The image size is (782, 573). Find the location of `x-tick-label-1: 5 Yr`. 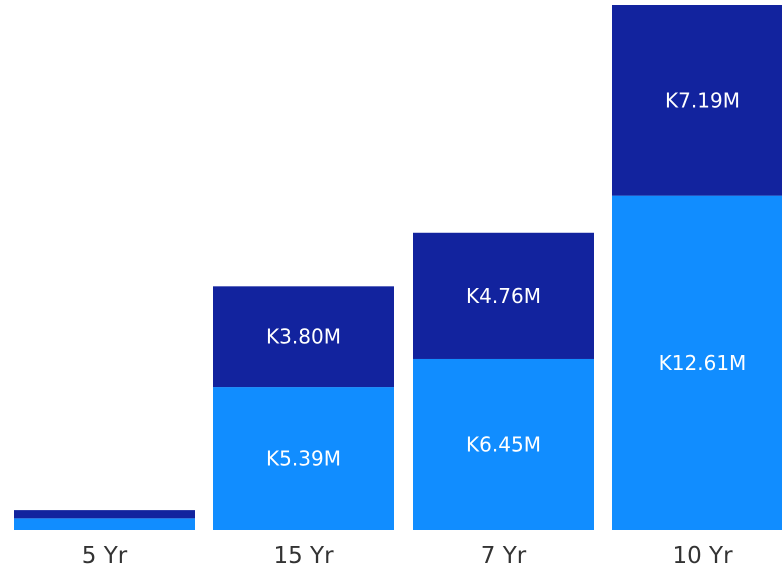

x-tick-label-1: 5 Yr is located at coordinates (105, 556).